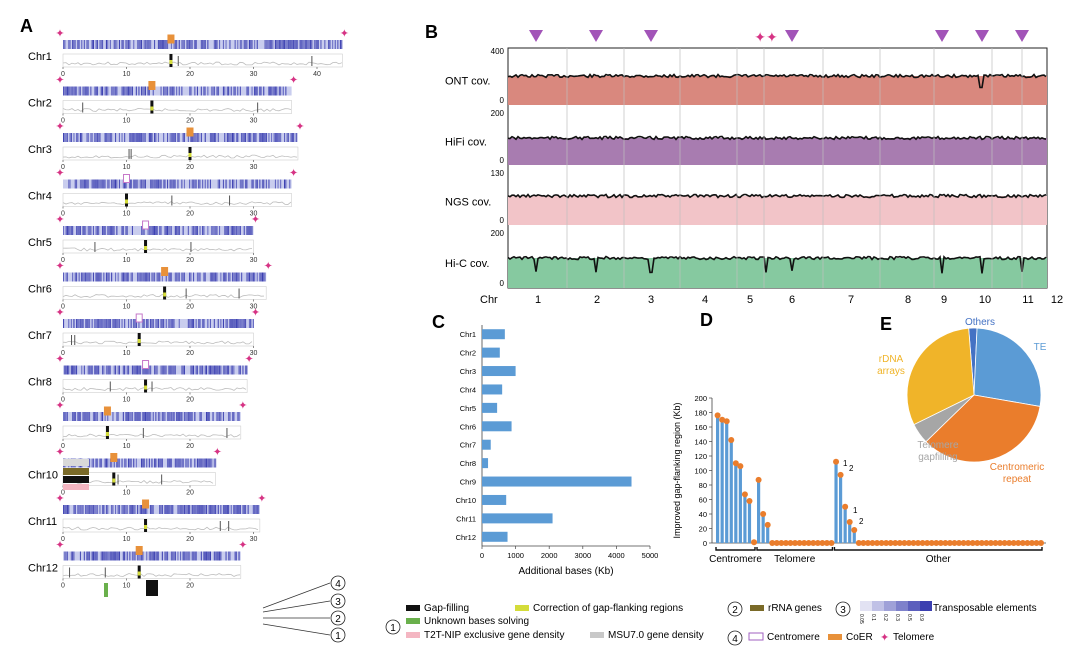 The image size is (1080, 670). I want to click on track-max: 400, so click(498, 51).